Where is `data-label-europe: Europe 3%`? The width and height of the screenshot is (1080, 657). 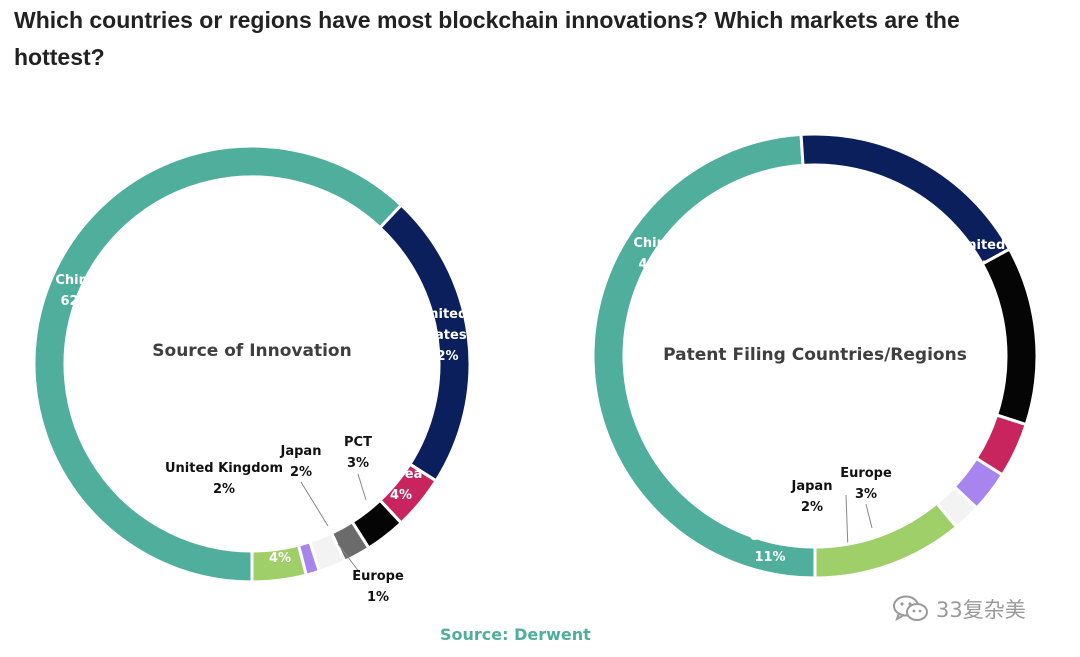 data-label-europe: Europe 3% is located at coordinates (866, 484).